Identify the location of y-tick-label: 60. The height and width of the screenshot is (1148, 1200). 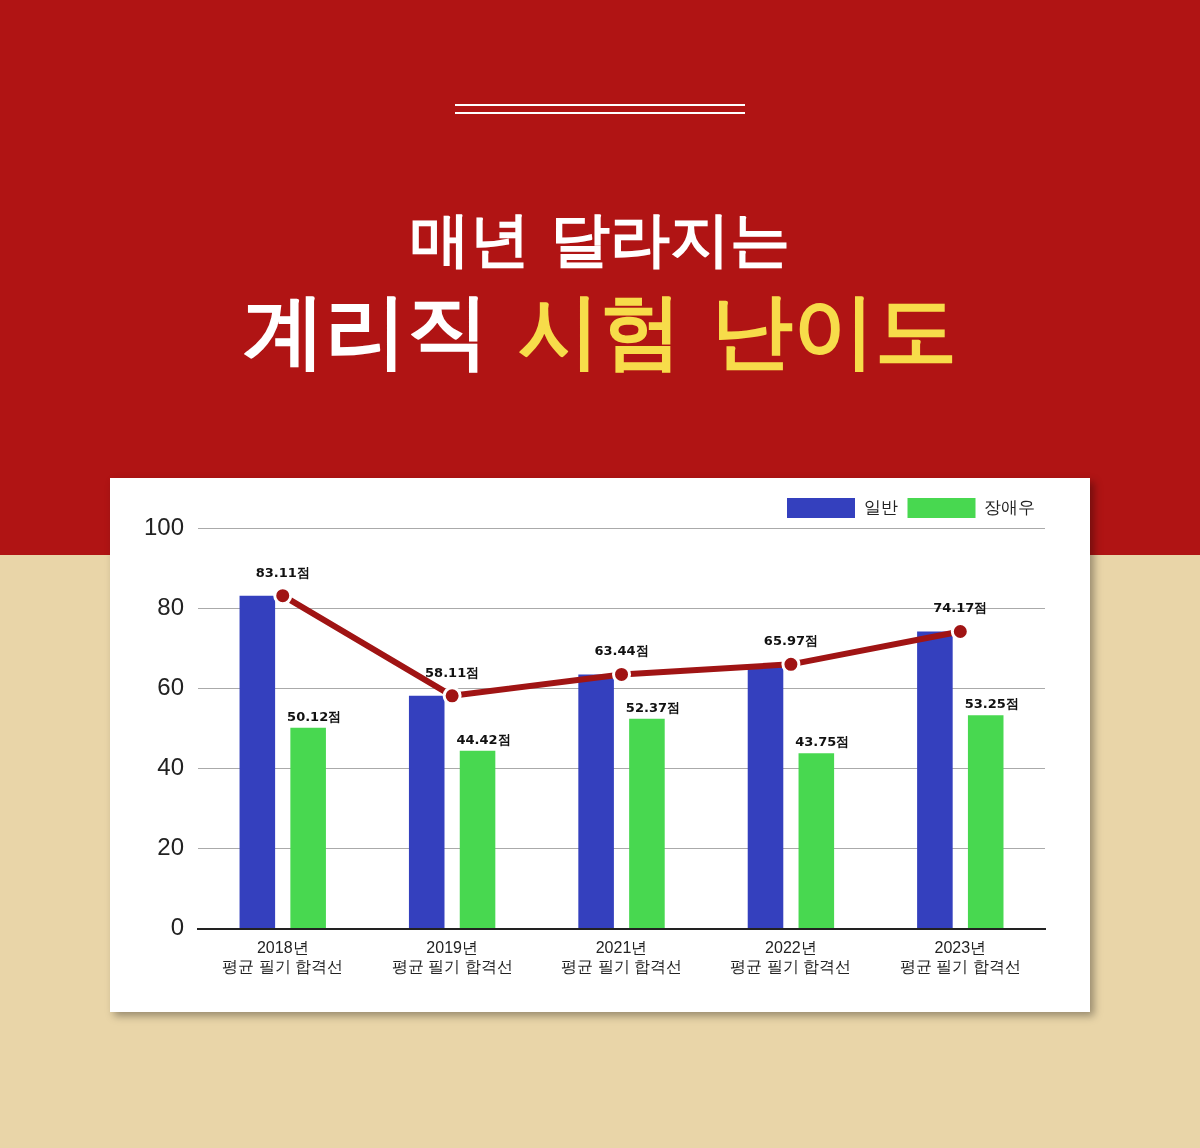
(171, 686).